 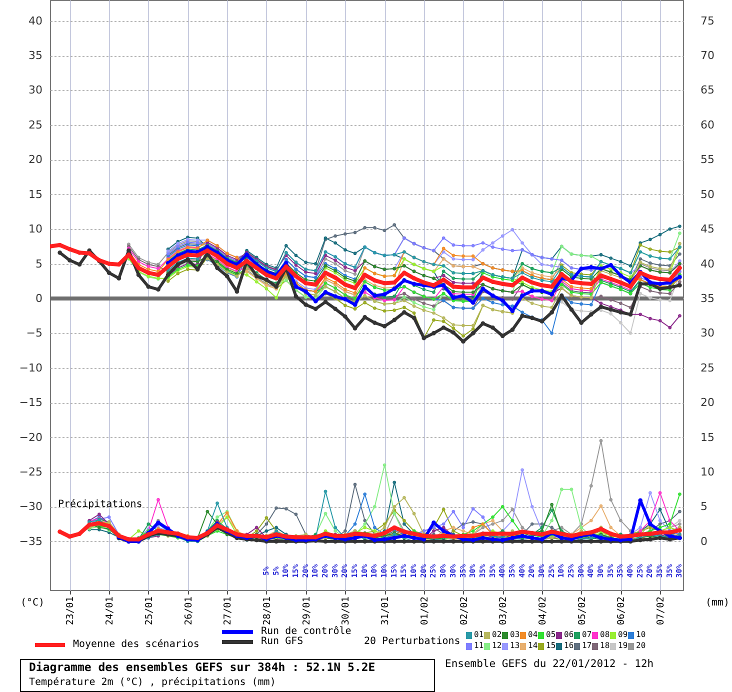 I want to click on legend-label: 08, so click(x=605, y=634).